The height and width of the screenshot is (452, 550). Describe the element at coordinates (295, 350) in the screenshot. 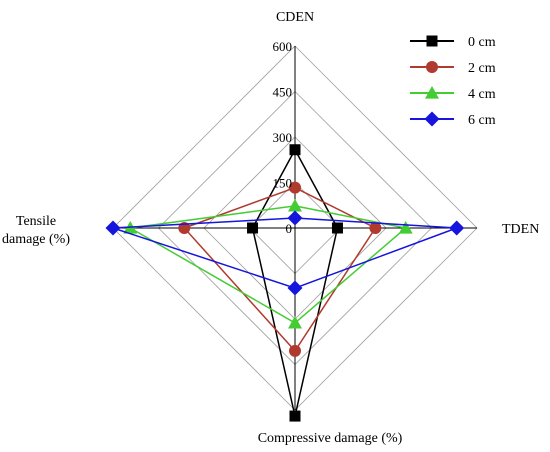

I see `data-point-s2-bottom` at that location.